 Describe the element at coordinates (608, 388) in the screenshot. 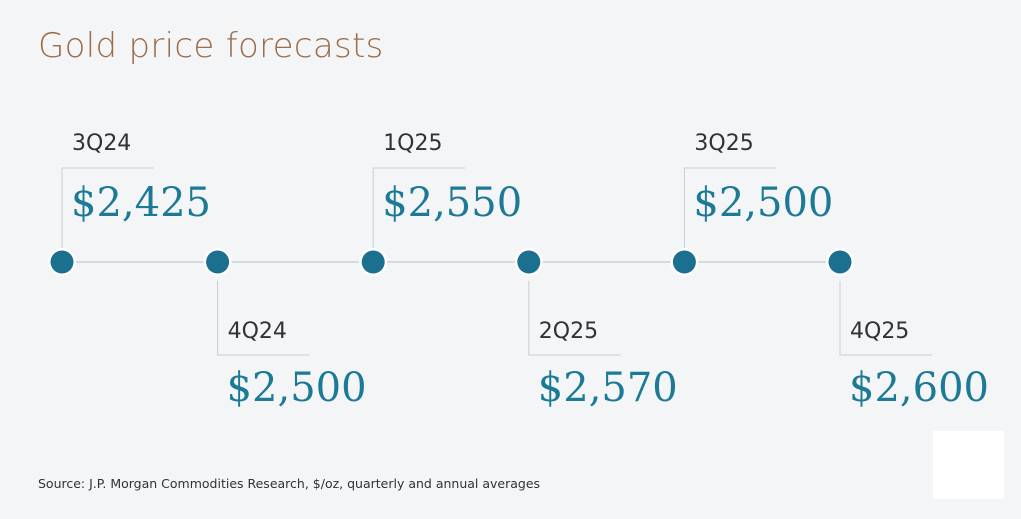

I see `value-label-2q25: $2,570` at that location.